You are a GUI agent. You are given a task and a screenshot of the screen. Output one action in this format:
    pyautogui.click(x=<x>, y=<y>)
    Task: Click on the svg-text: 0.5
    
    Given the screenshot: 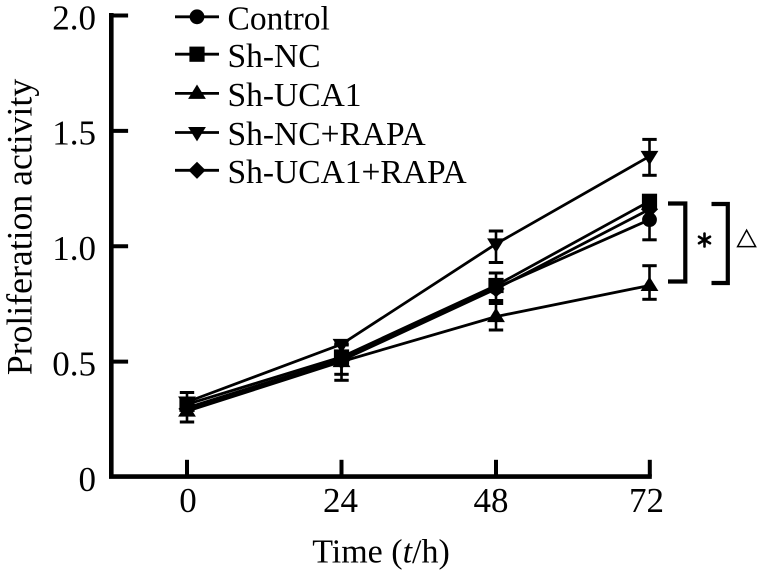 What is the action you would take?
    pyautogui.click(x=74, y=363)
    